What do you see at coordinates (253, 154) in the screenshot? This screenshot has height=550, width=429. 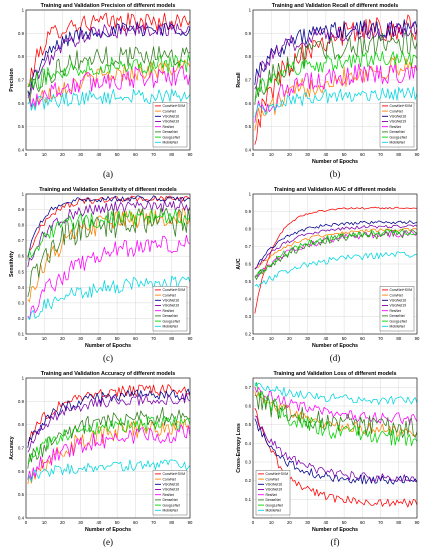 I see `x-tick-label: 0` at bounding box center [253, 154].